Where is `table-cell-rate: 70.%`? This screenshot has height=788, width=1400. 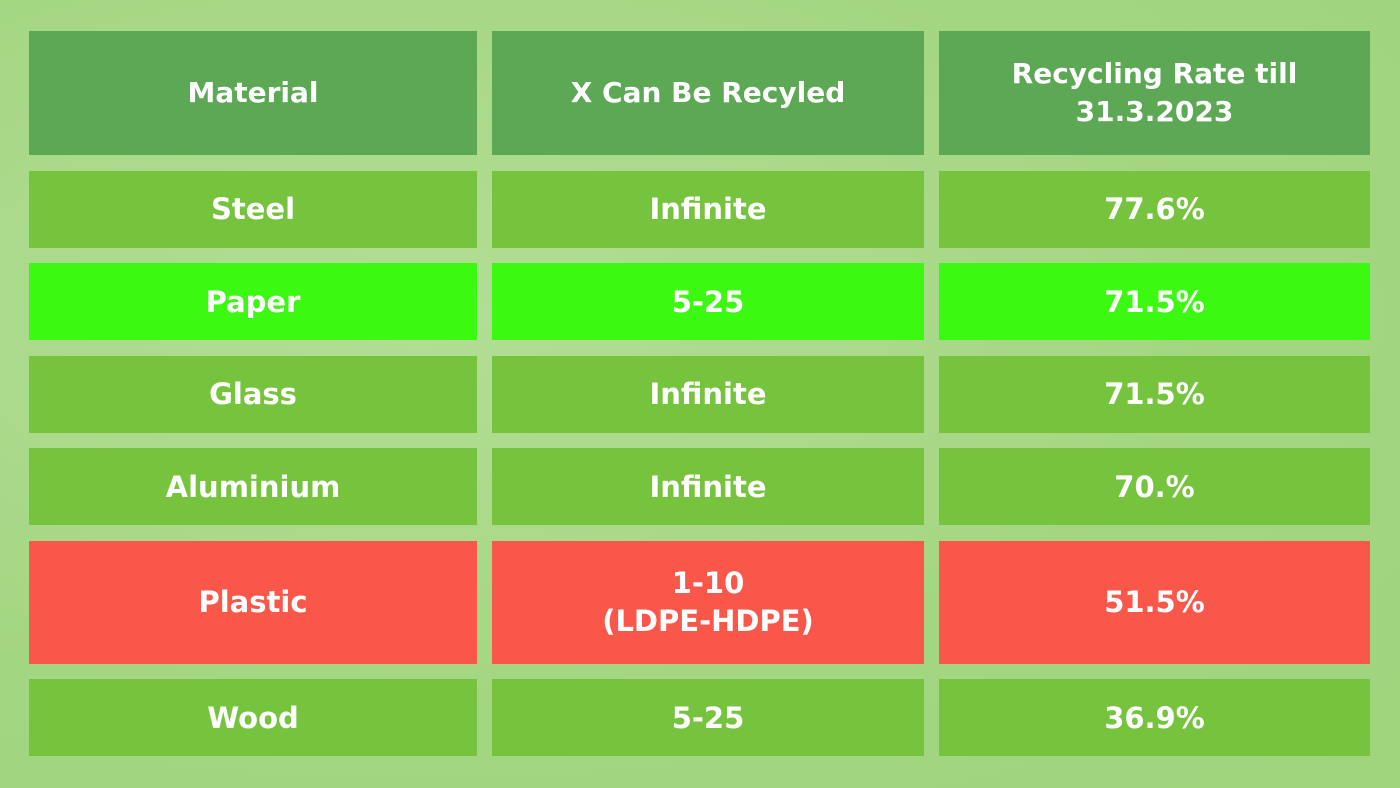
table-cell-rate: 70.% is located at coordinates (1154, 486).